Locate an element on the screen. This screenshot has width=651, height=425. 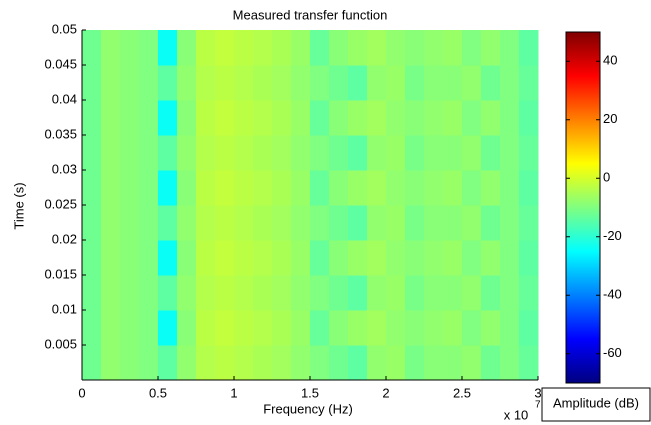
x-tick-label: 0.5 is located at coordinates (158, 392).